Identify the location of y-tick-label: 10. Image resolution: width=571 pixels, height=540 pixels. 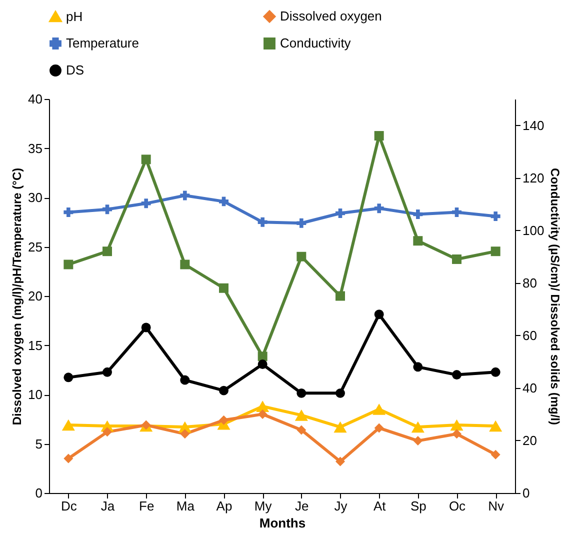
(35, 394).